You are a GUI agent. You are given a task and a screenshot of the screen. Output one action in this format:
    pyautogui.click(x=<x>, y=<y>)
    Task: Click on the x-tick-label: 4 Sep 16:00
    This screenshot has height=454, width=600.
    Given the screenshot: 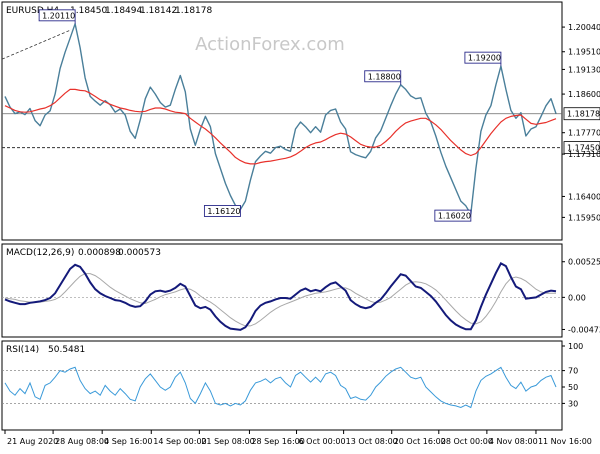 What is the action you would take?
    pyautogui.click(x=128, y=441)
    